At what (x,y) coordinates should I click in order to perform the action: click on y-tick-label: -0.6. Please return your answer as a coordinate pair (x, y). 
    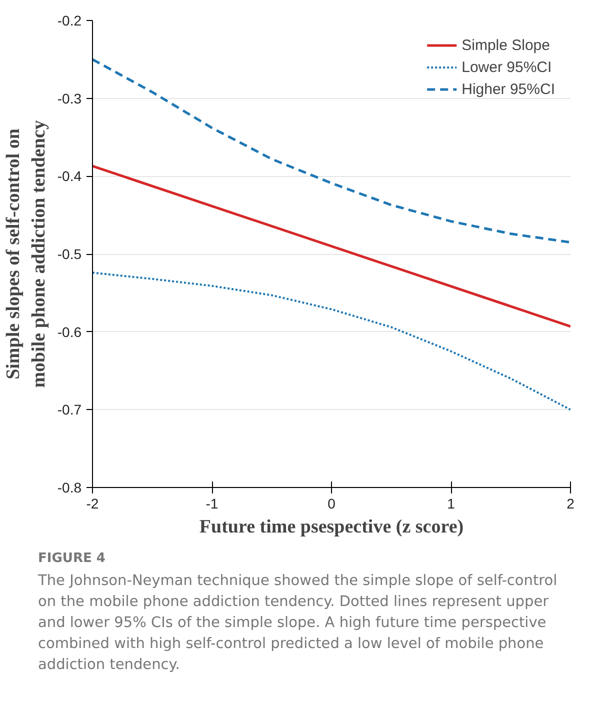
    Looking at the image, I should click on (69, 332).